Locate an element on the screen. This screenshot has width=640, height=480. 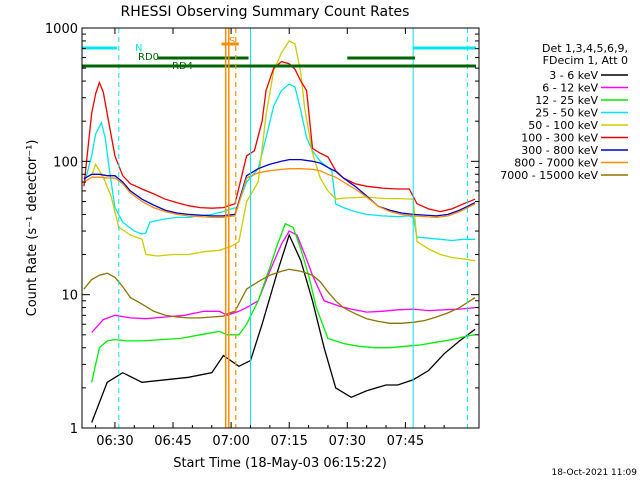
saa-label: S is located at coordinates (232, 41).